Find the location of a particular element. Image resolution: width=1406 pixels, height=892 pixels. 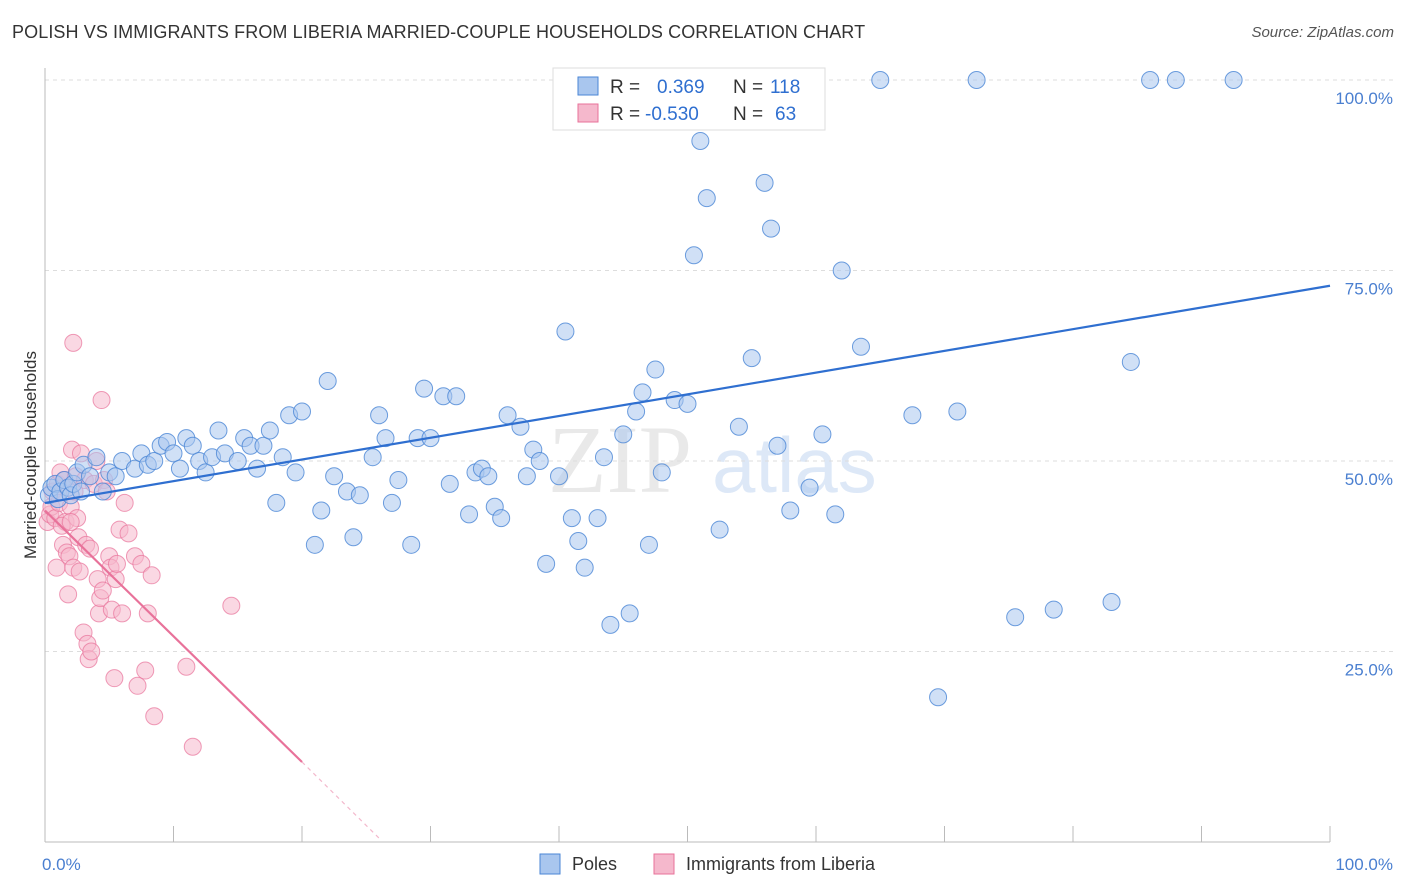

legend-bottom-liberia-label: Immigrants from Liberia is located at coordinates (781, 864).